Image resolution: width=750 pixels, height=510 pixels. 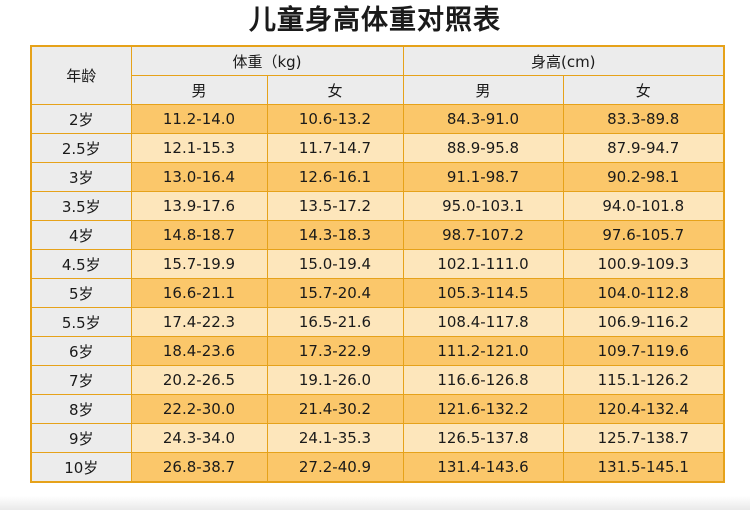 I want to click on height-female-cell: 83.3-89.8, so click(x=643, y=119).